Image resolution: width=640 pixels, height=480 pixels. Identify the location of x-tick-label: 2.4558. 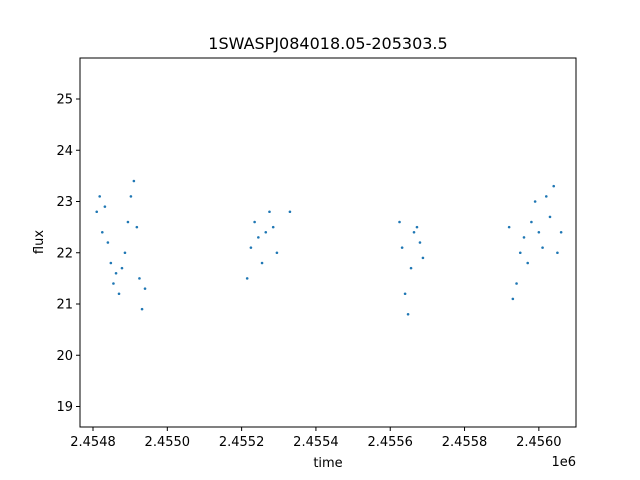
(465, 442).